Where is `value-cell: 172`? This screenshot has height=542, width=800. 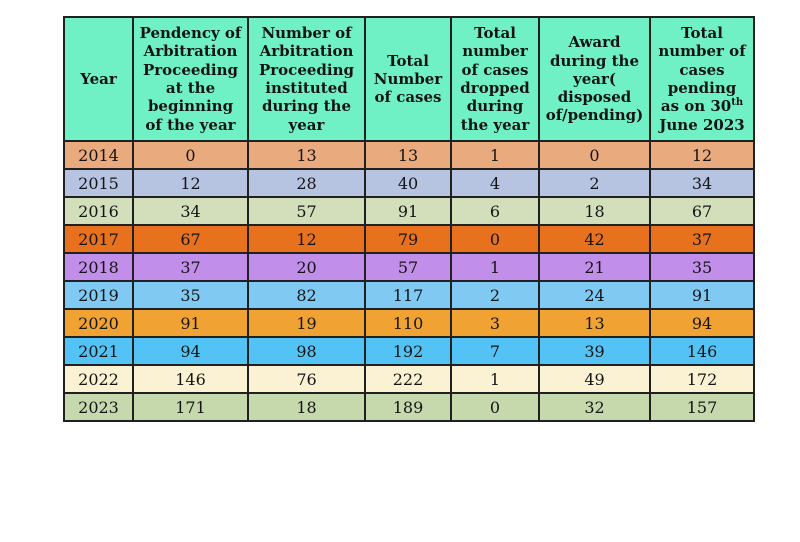 value-cell: 172 is located at coordinates (702, 379).